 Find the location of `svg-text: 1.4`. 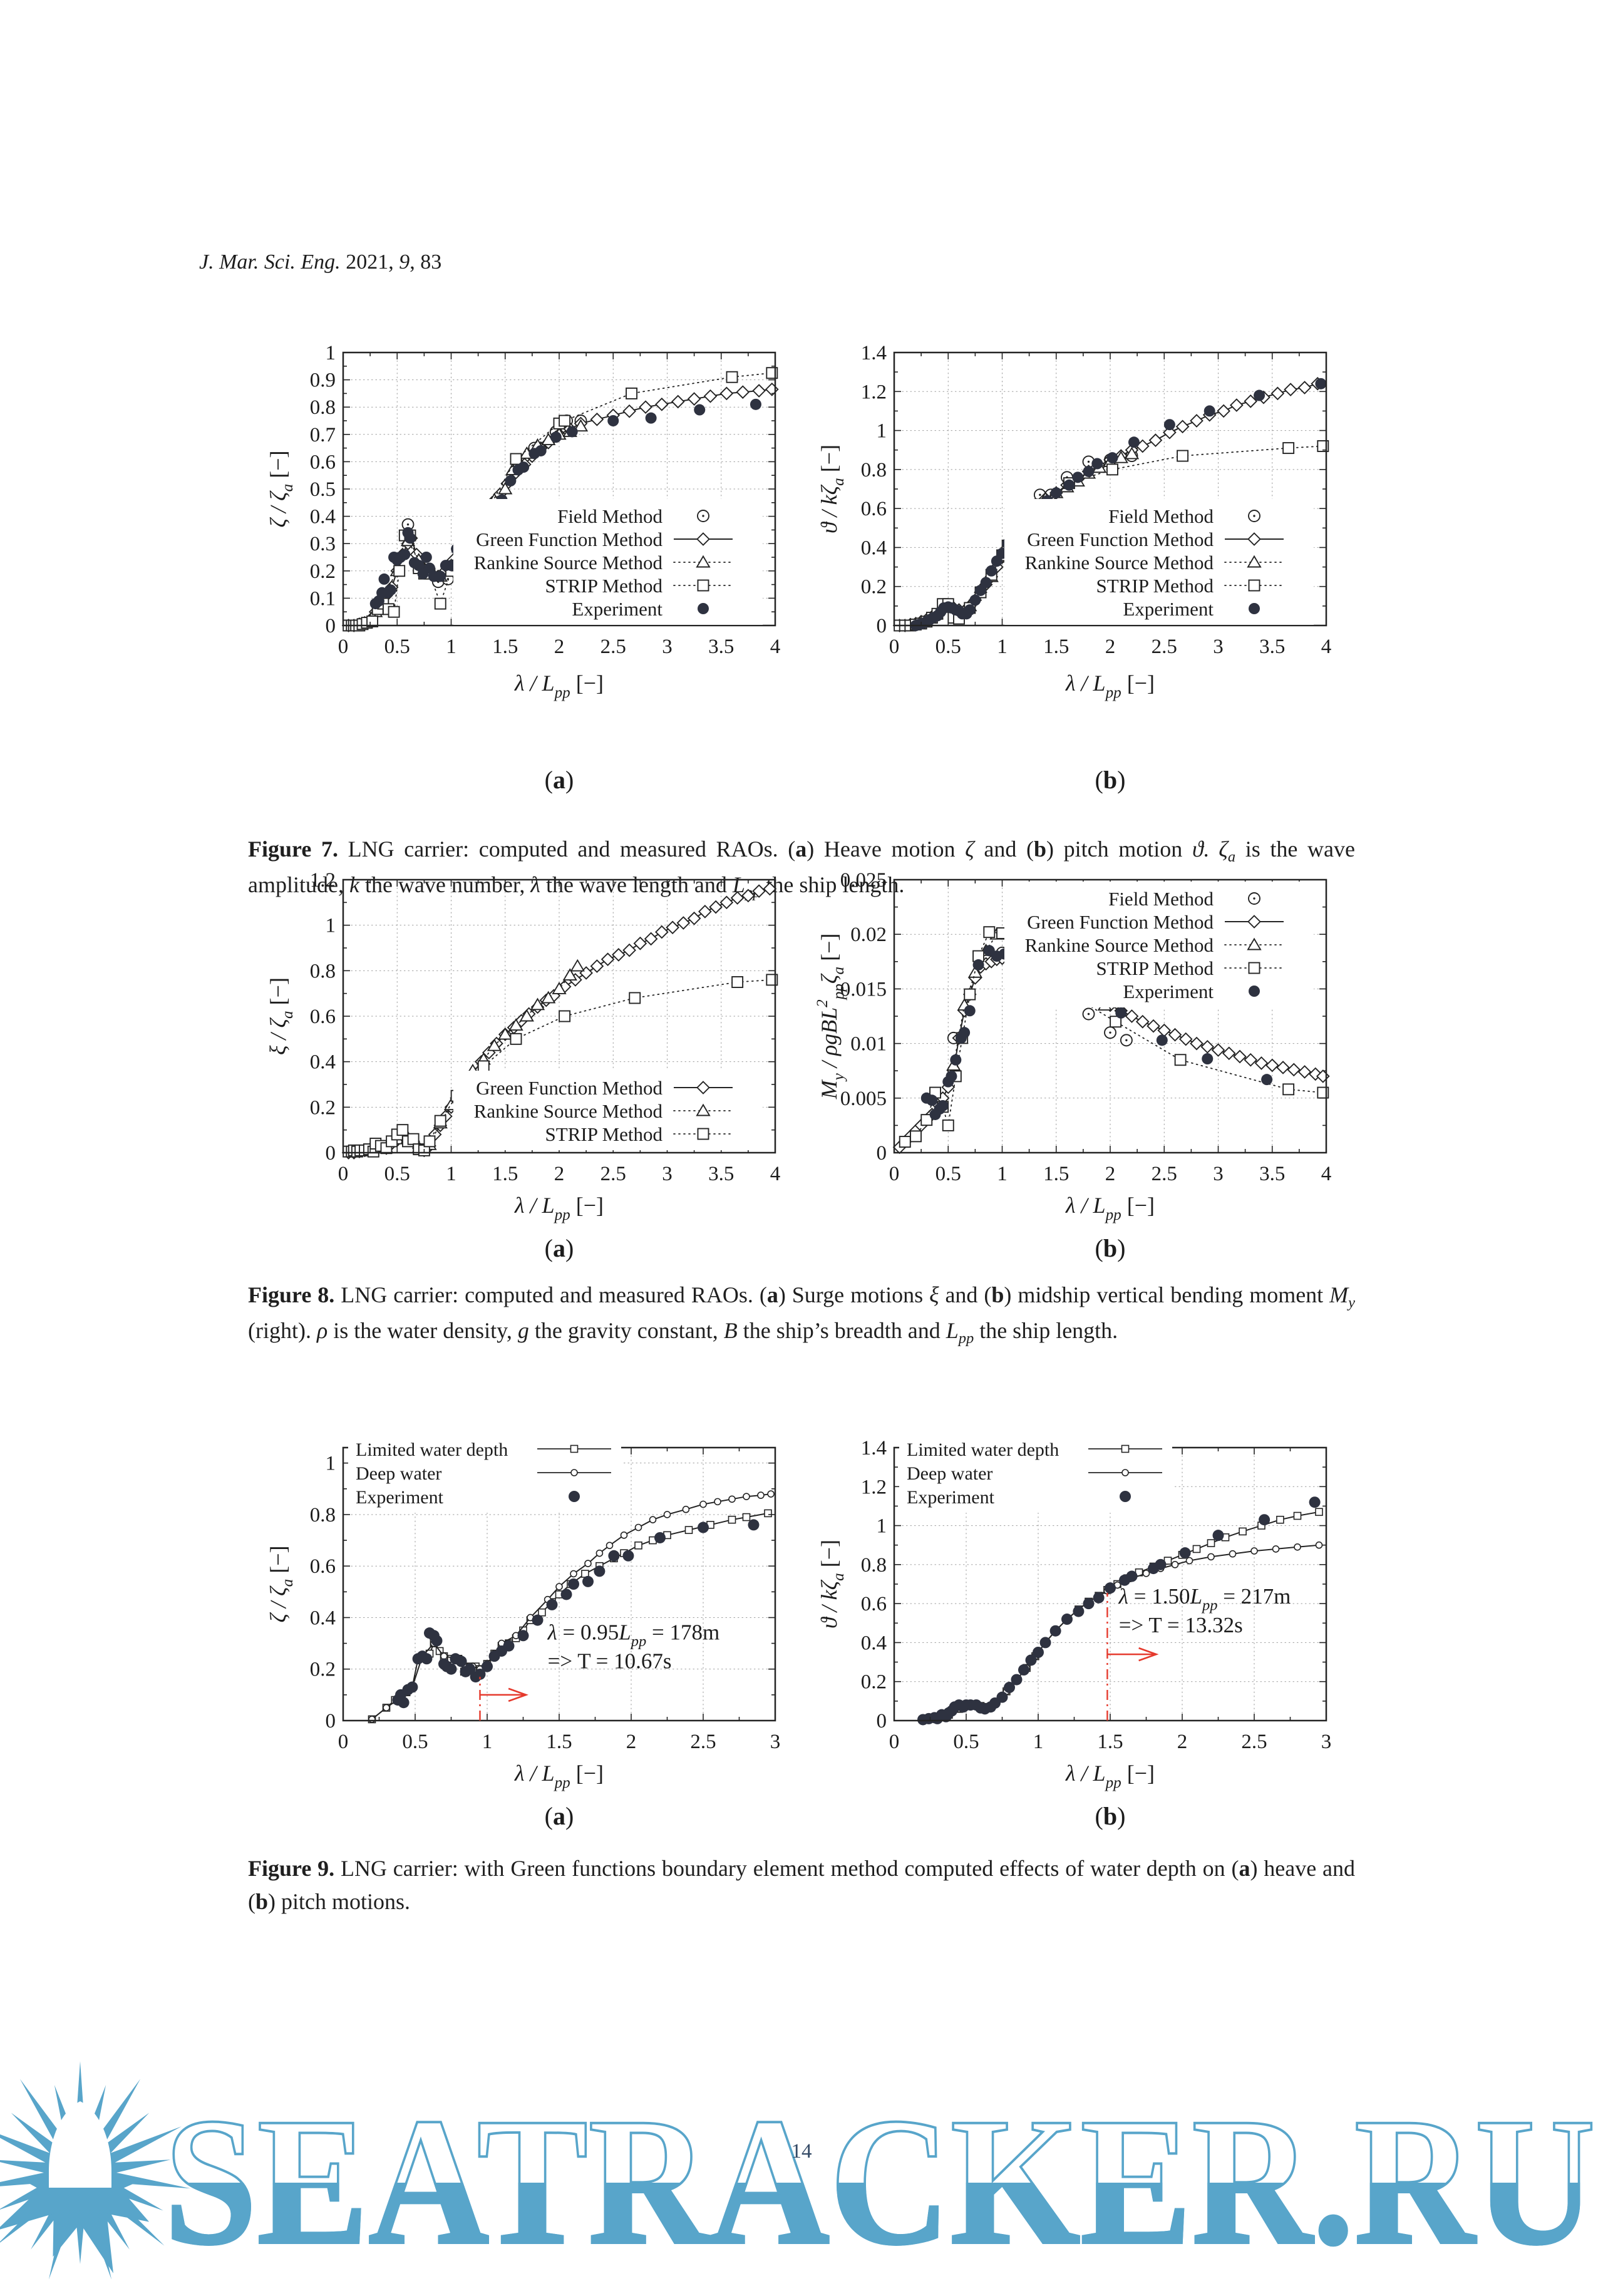

svg-text: 1.4 is located at coordinates (874, 353).